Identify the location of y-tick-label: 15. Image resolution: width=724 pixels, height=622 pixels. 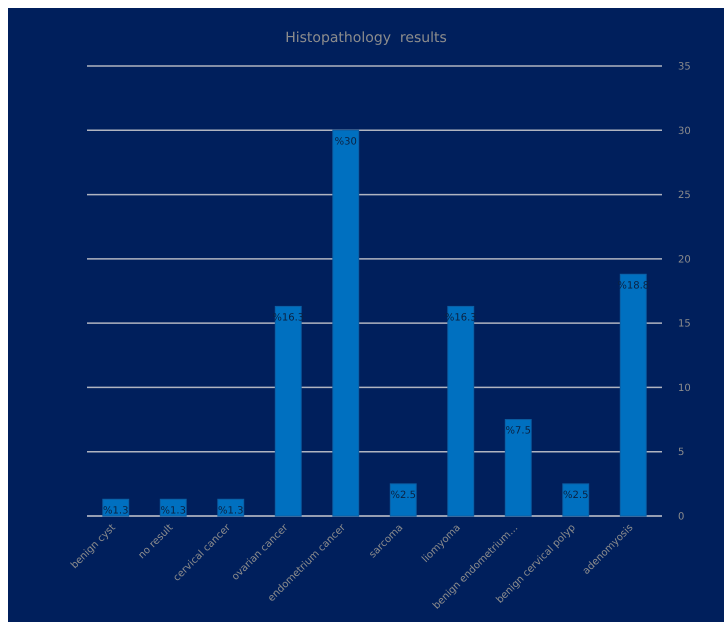
(684, 324).